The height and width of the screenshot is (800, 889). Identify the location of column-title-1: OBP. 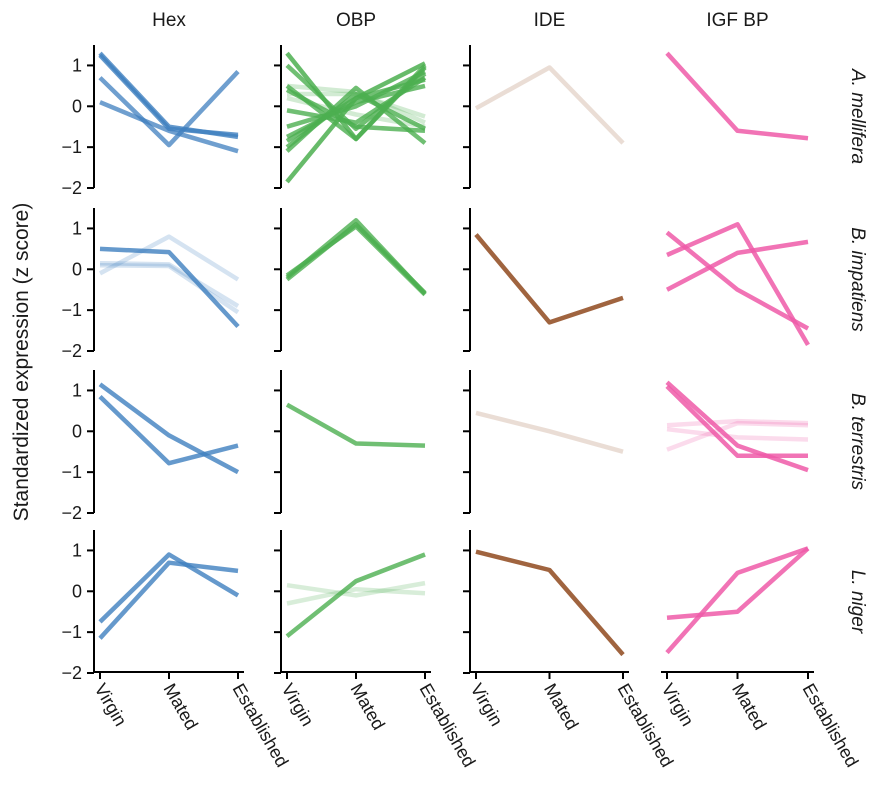
(356, 20).